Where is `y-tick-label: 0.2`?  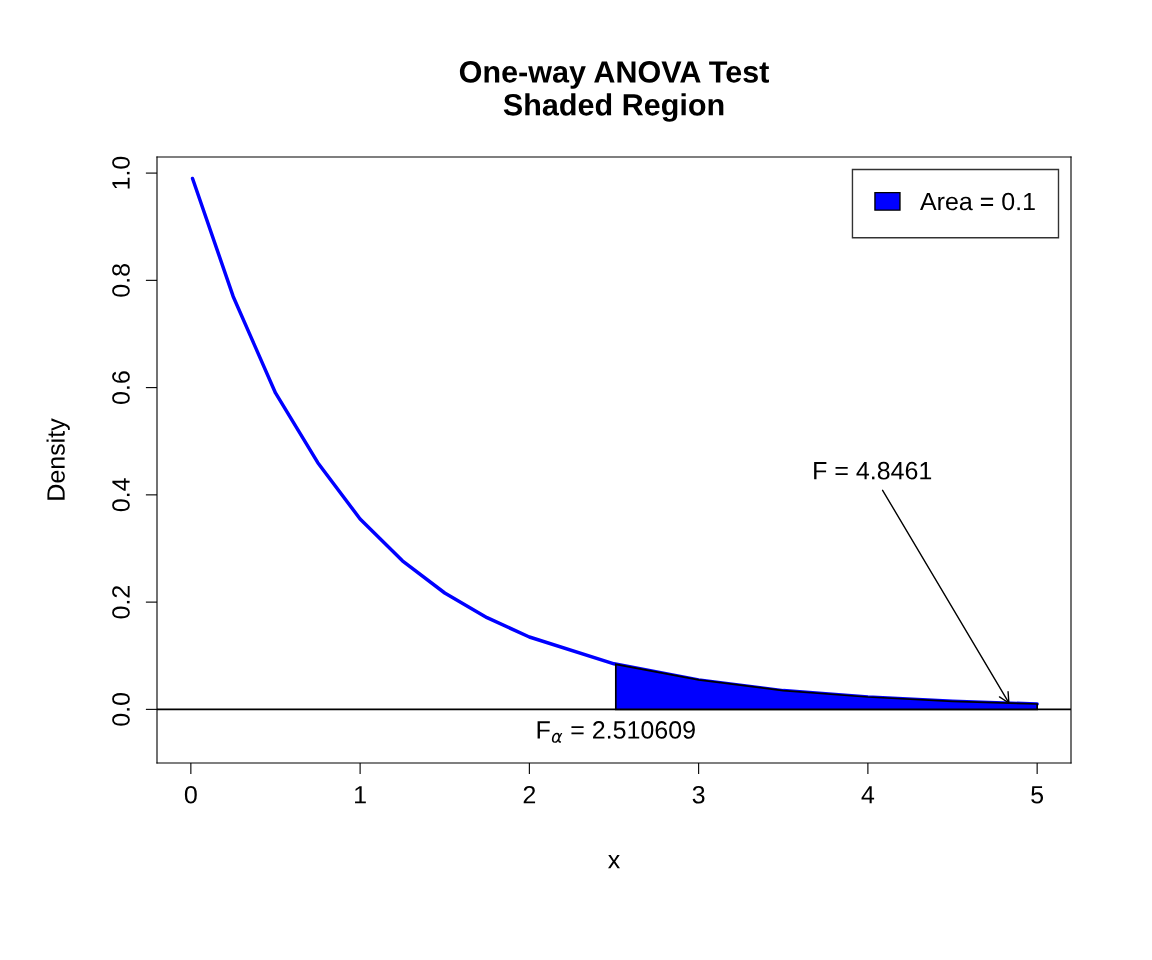
y-tick-label: 0.2 is located at coordinates (121, 602).